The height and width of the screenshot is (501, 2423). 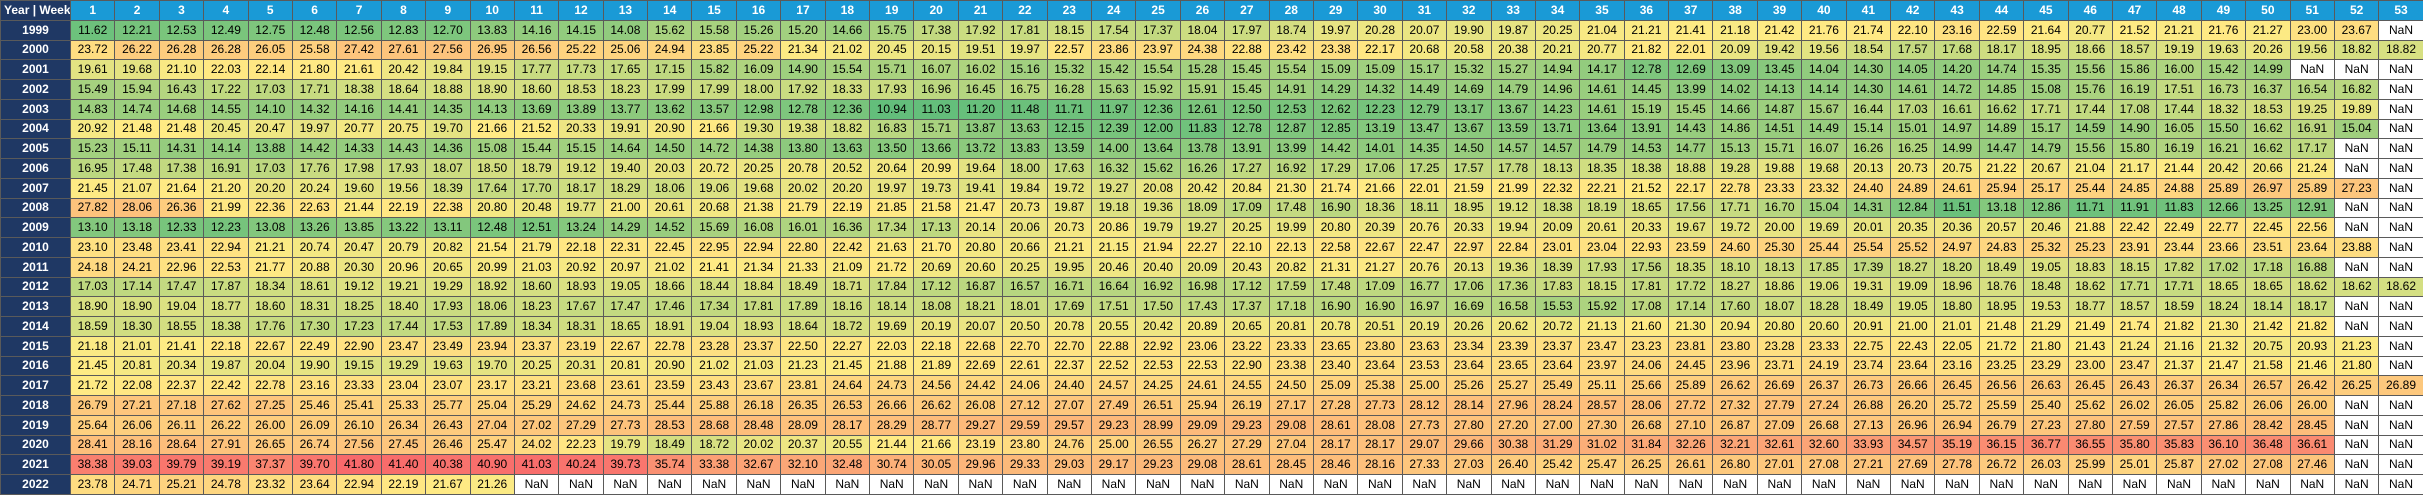 I want to click on heatmap-cell: 26.11, so click(x=181, y=425).